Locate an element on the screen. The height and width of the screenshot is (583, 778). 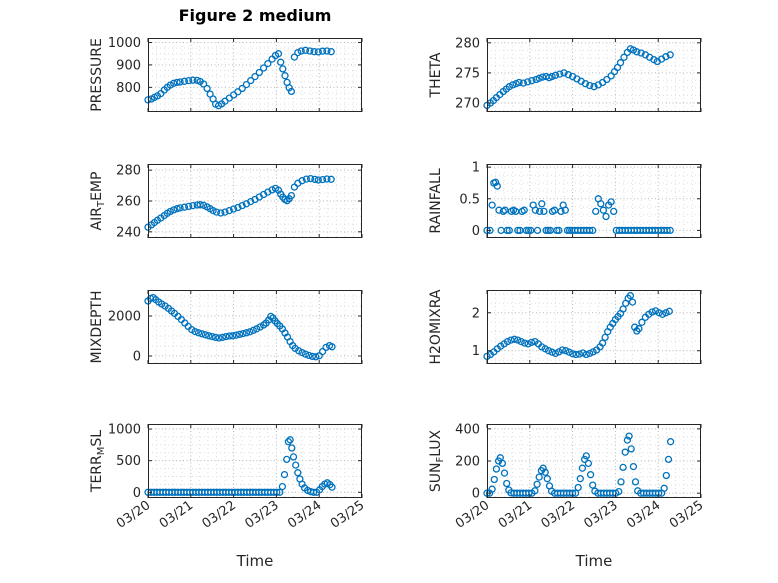
subplot-theta: 270 275 280 THETA is located at coordinates (565, 74).